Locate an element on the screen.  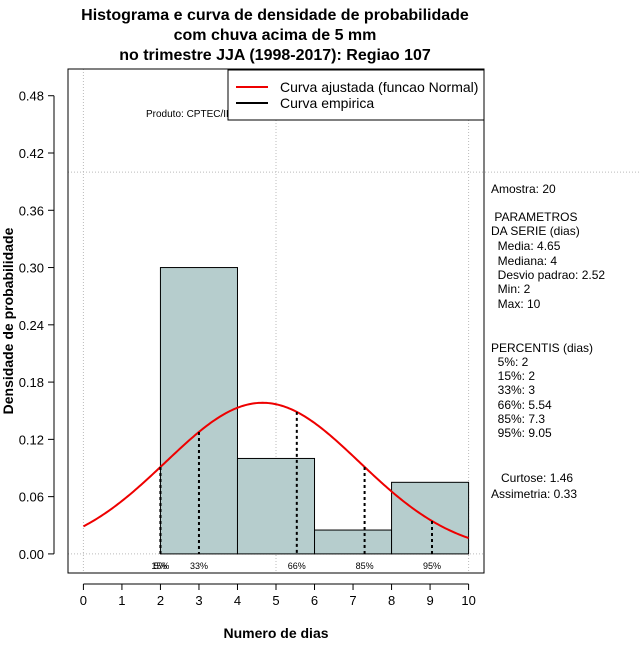
x-tick-label: 8 is located at coordinates (391, 600).